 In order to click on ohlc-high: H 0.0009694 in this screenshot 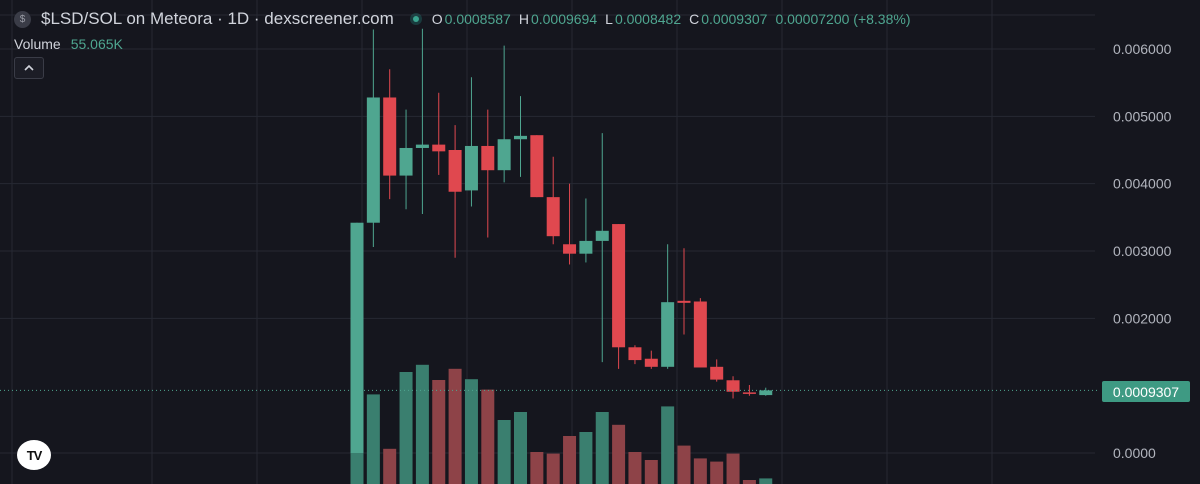, I will do `click(558, 19)`.